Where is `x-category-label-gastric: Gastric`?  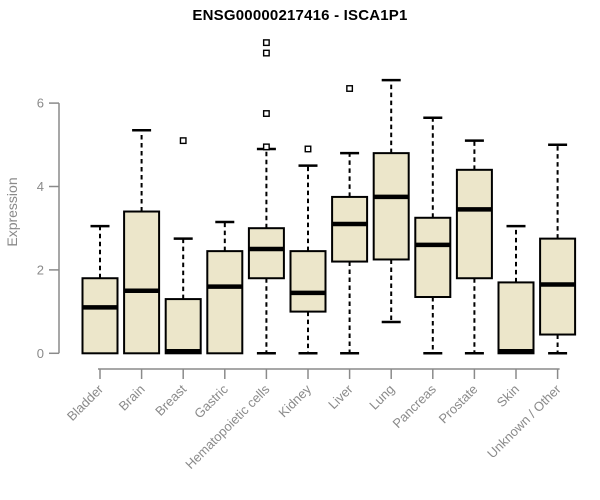 x-category-label-gastric: Gastric is located at coordinates (211, 401).